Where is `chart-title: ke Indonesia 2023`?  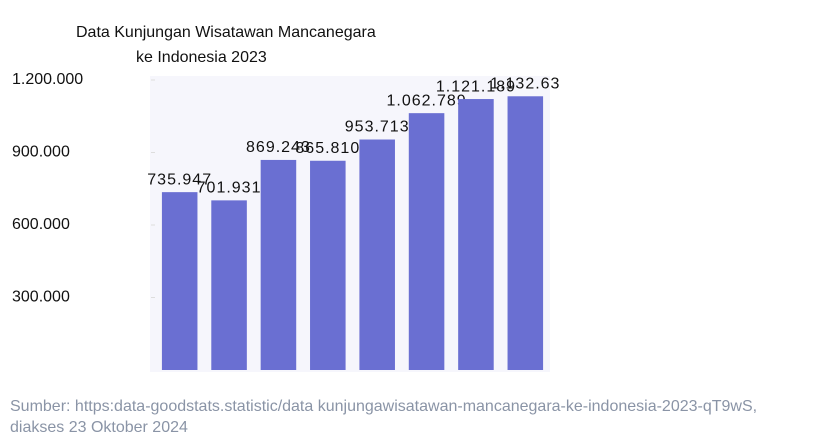 chart-title: ke Indonesia 2023 is located at coordinates (201, 57).